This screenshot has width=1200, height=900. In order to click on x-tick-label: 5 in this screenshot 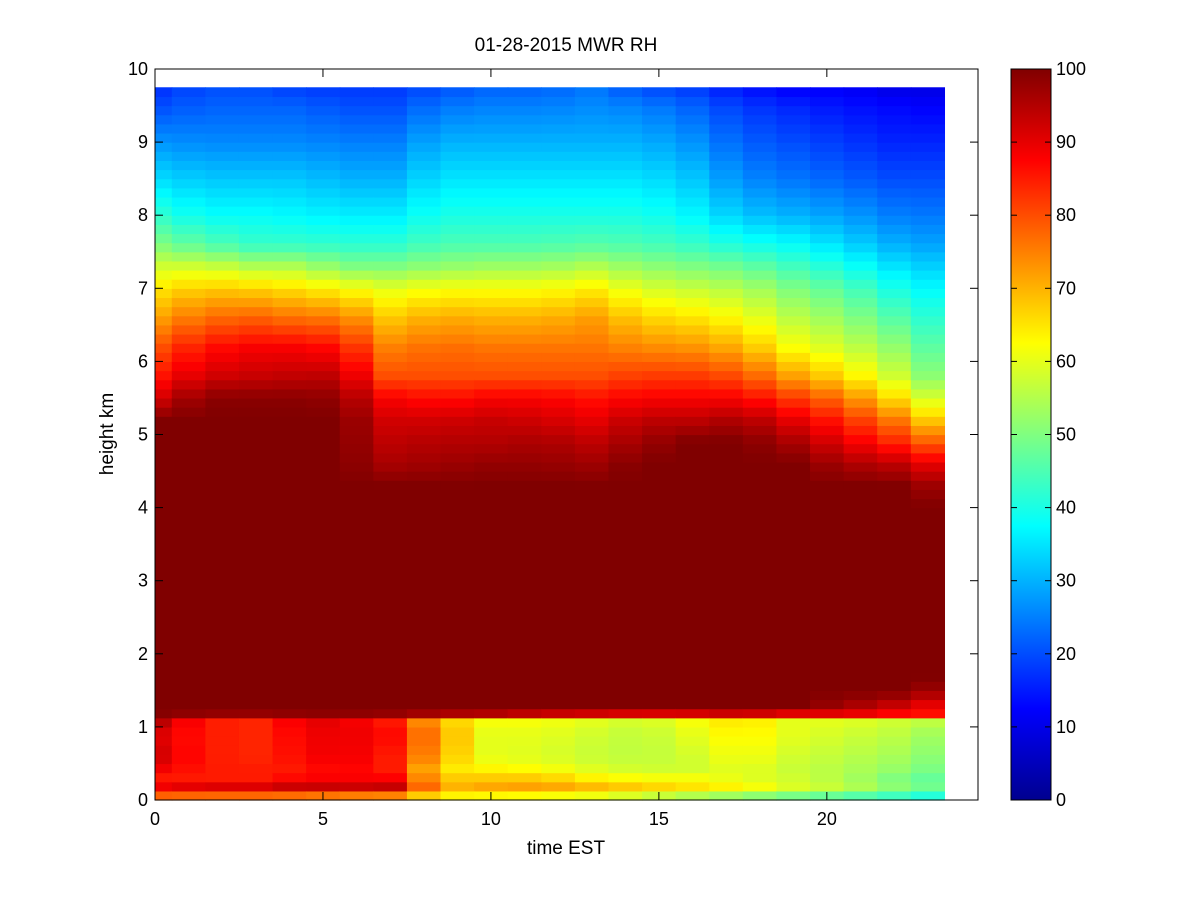, I will do `click(323, 819)`.